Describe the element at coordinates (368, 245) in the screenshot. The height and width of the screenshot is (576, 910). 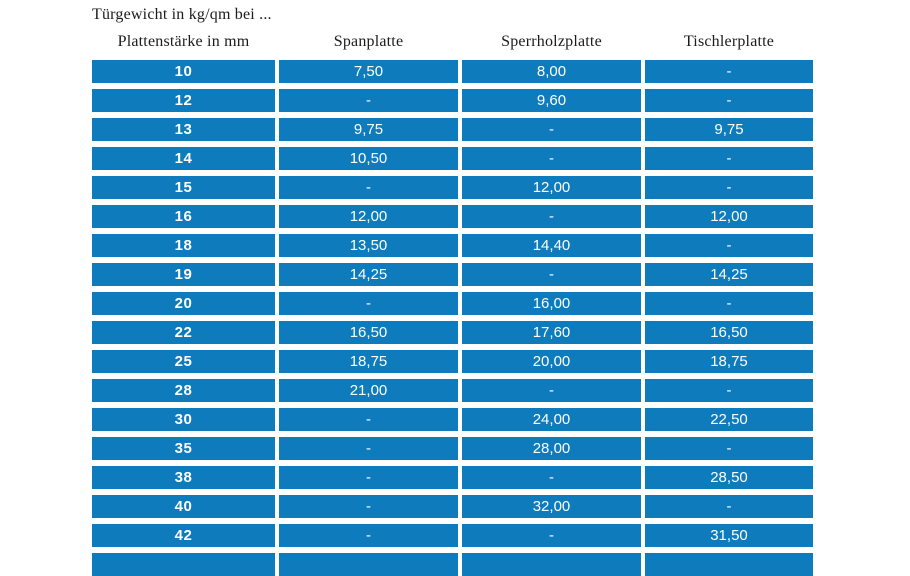
I see `value-cell: 13,50` at that location.